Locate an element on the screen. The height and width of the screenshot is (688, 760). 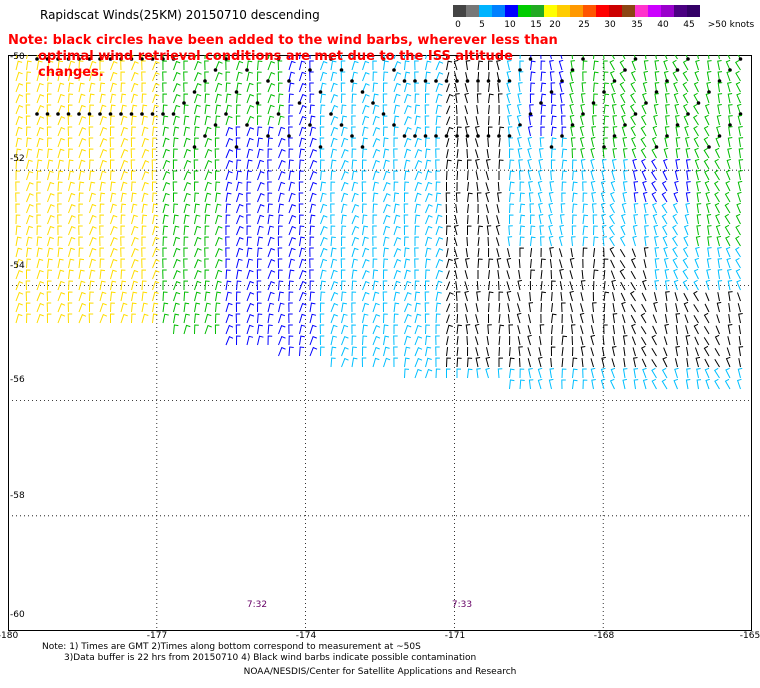
legend-swatch is located at coordinates (576, 11).